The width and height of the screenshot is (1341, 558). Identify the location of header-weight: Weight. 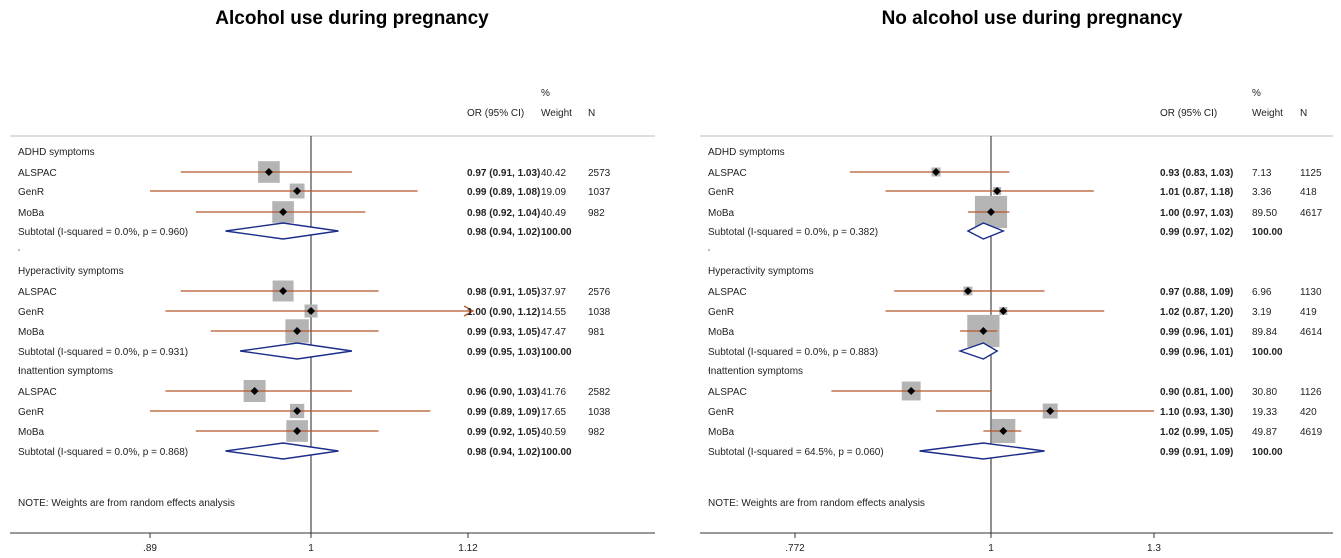
(556, 113).